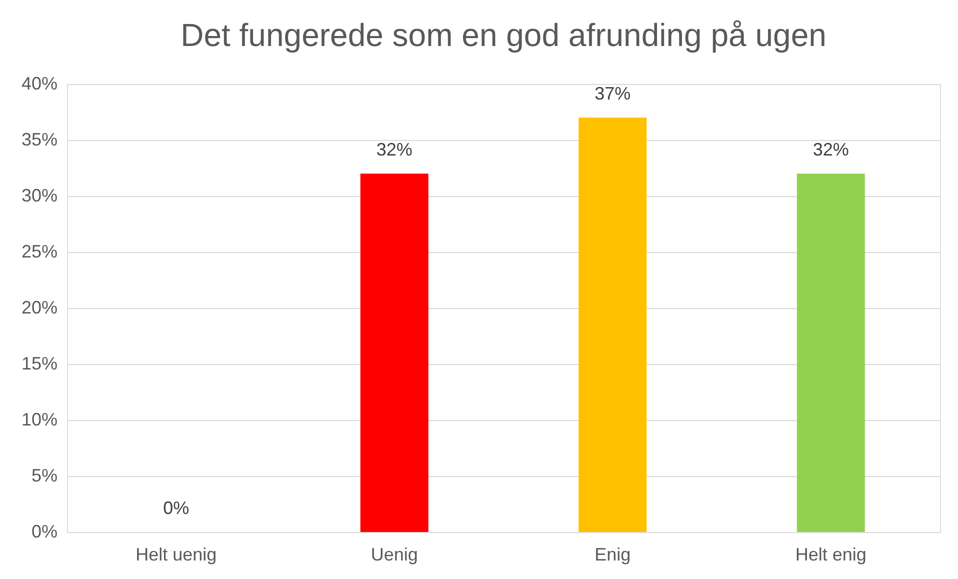 Image resolution: width=958 pixels, height=579 pixels. What do you see at coordinates (39, 196) in the screenshot?
I see `y-tick-label: 30%` at bounding box center [39, 196].